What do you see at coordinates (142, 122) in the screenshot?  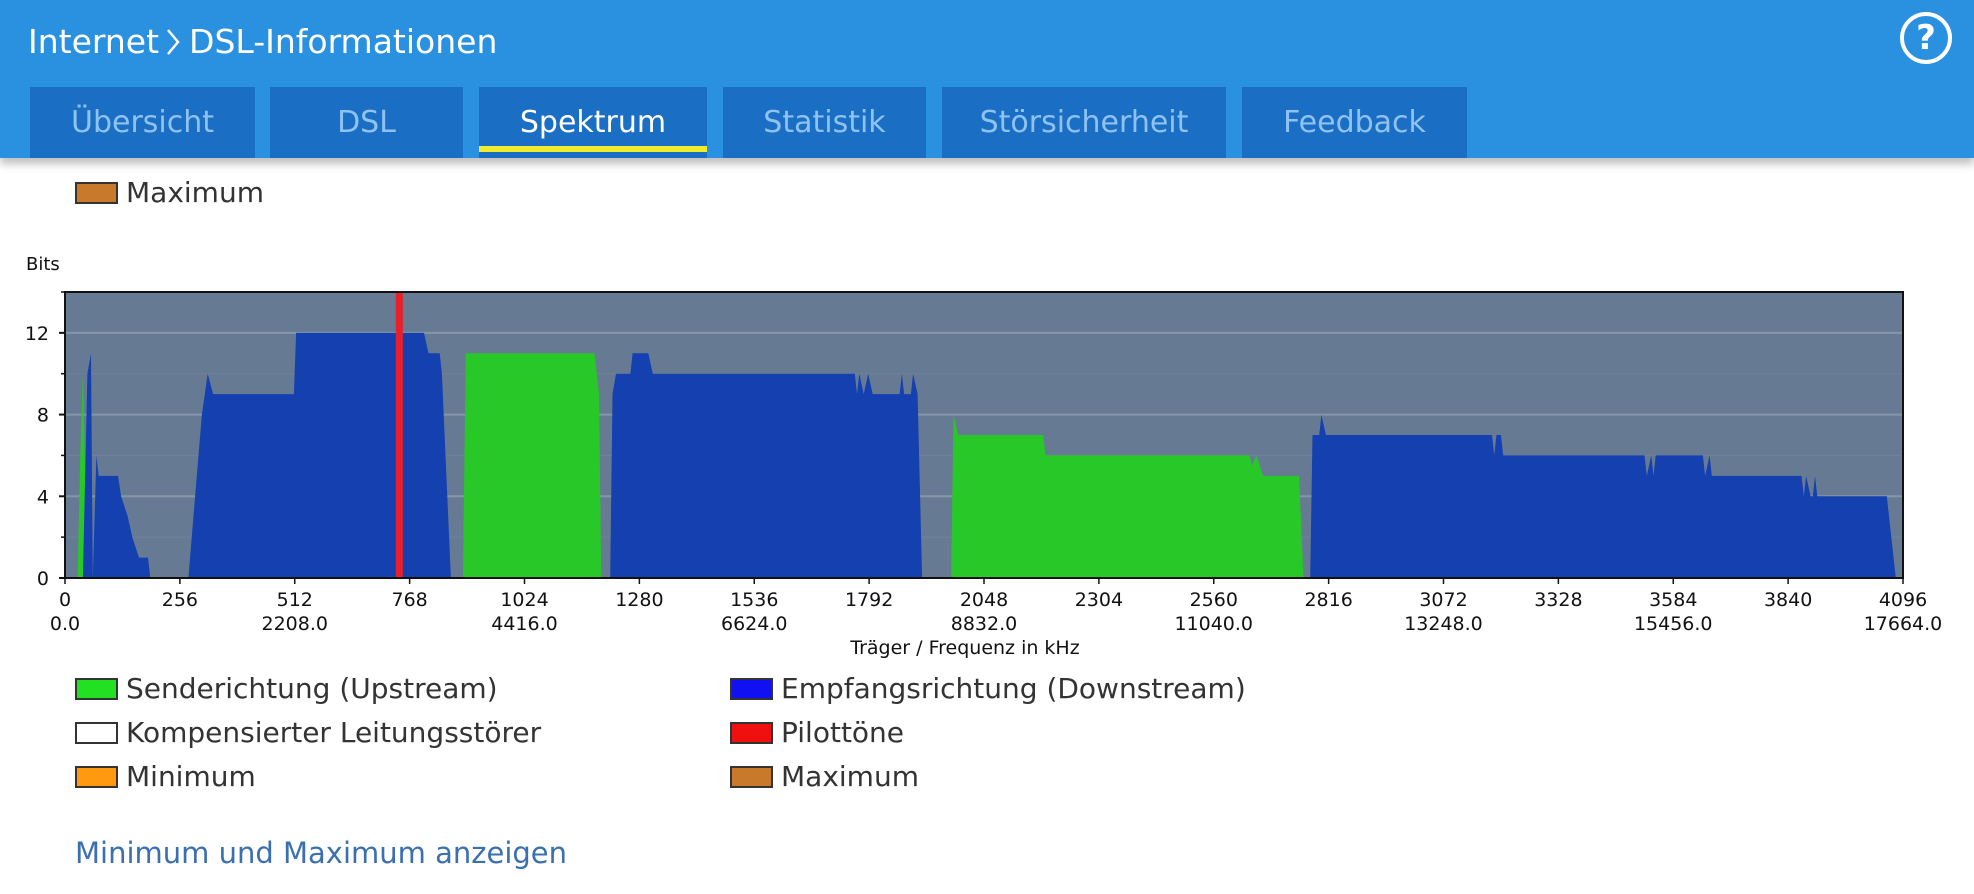 I see `tab-uebersicht: Übersicht` at bounding box center [142, 122].